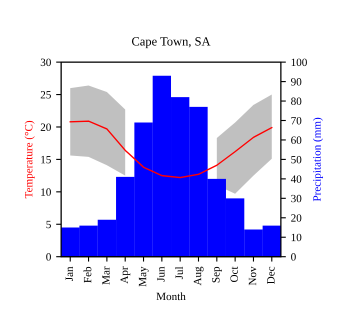 The height and width of the screenshot is (327, 349). I want to click on x-tick-label: Jan, so click(70, 273).